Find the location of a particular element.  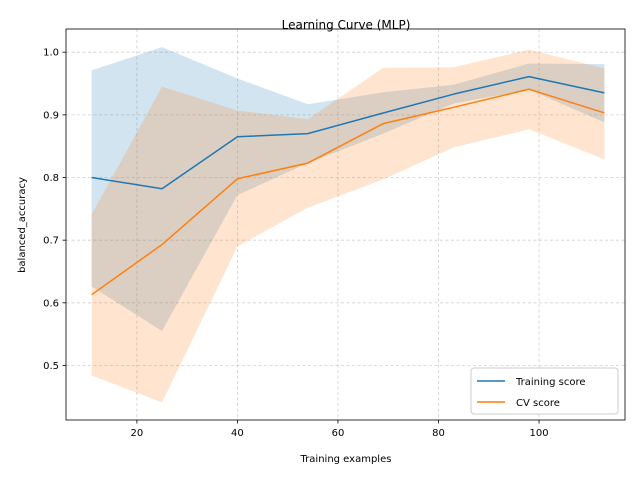

y-tick-label: 0.8 is located at coordinates (51, 178).